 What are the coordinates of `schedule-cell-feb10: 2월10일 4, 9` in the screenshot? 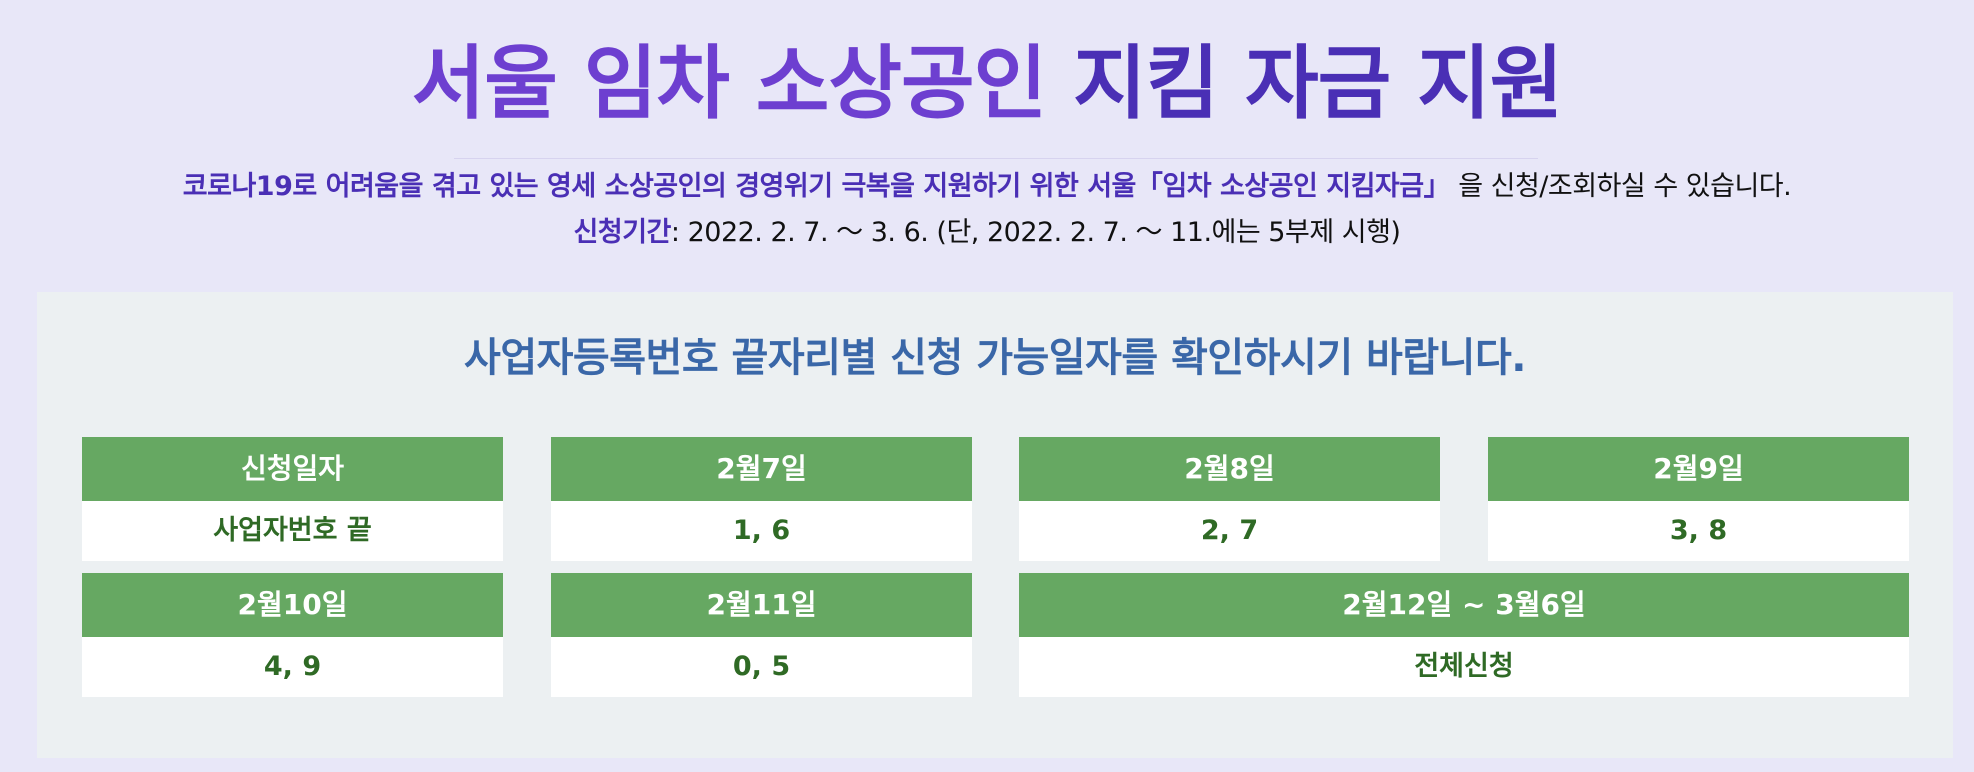 It's located at (292, 635).